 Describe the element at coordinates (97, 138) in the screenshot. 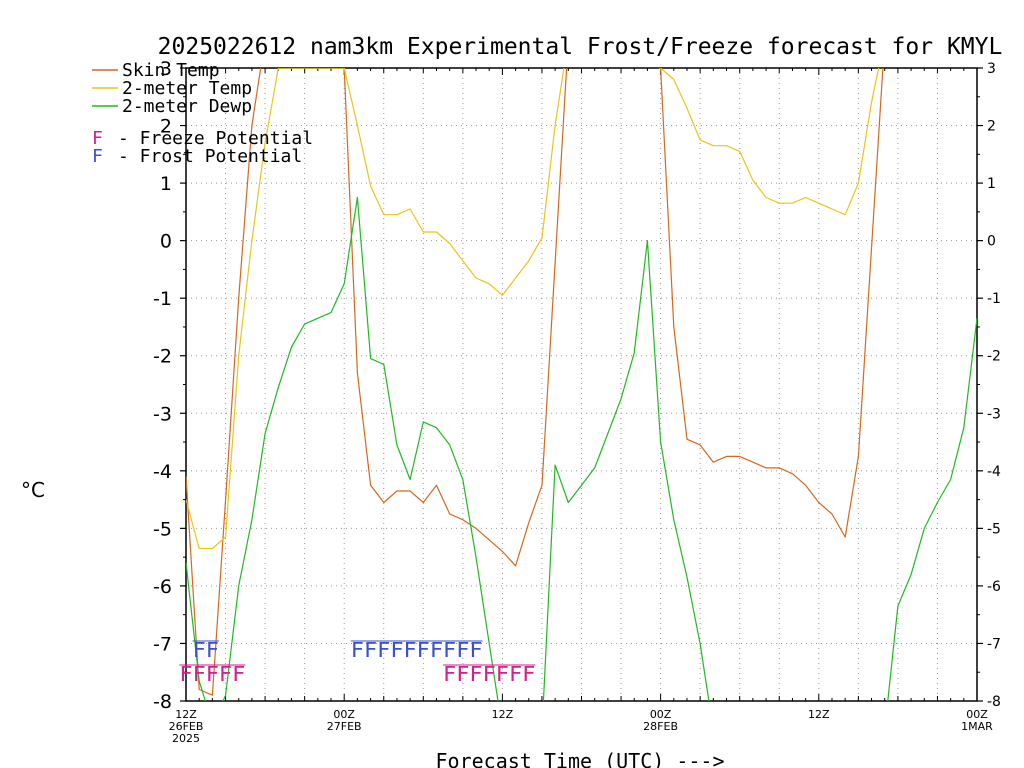

I see `legend-freeze-letter: F` at that location.